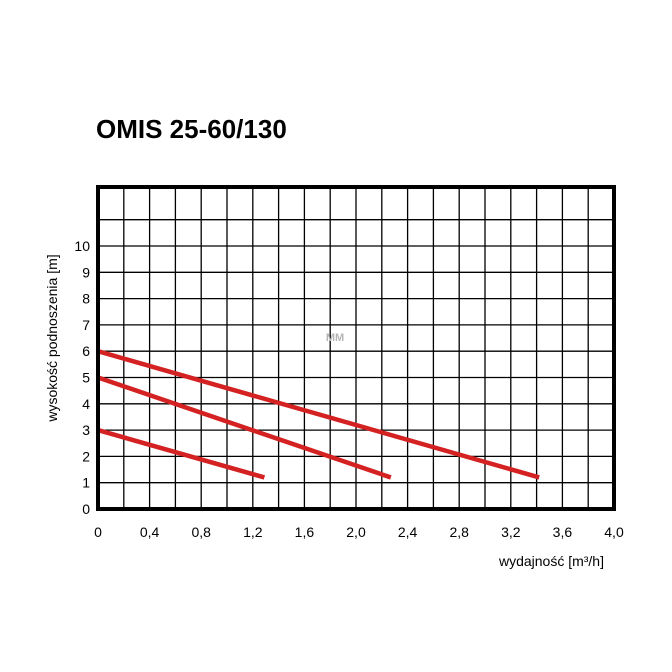 This screenshot has width=672, height=672. What do you see at coordinates (253, 532) in the screenshot?
I see `x-tick-label: 1,2` at bounding box center [253, 532].